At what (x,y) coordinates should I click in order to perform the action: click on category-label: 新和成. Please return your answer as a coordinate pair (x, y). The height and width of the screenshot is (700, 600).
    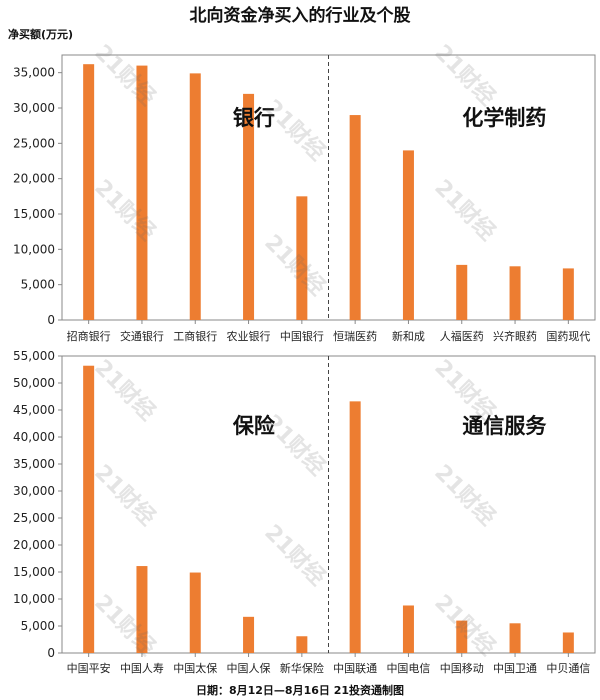
    Looking at the image, I should click on (408, 336).